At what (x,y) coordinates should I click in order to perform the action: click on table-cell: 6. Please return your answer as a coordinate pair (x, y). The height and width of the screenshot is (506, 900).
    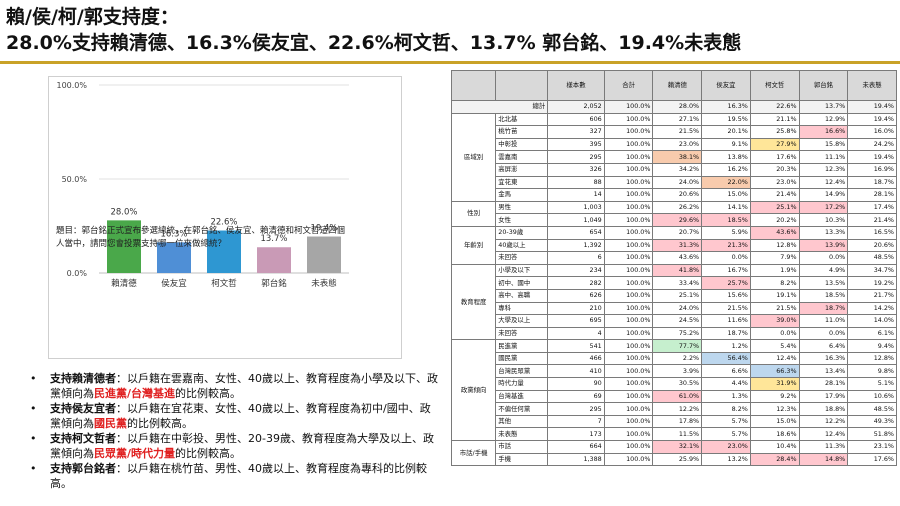
    Looking at the image, I should click on (576, 258).